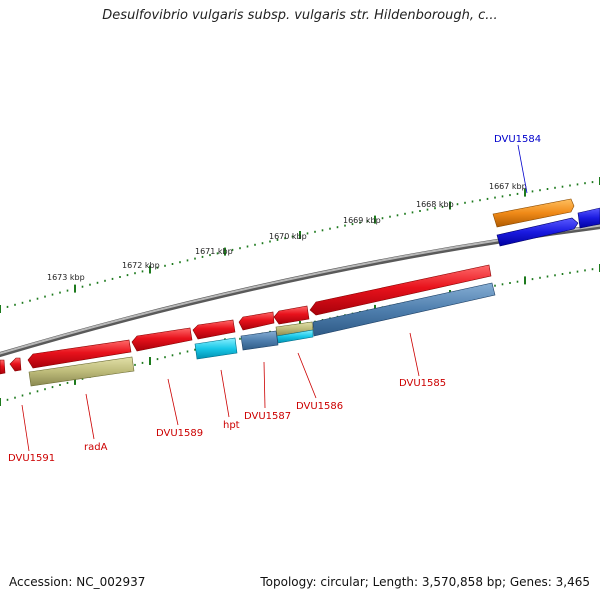  What do you see at coordinates (81, 371) in the screenshot?
I see `gene-rada-cds` at bounding box center [81, 371].